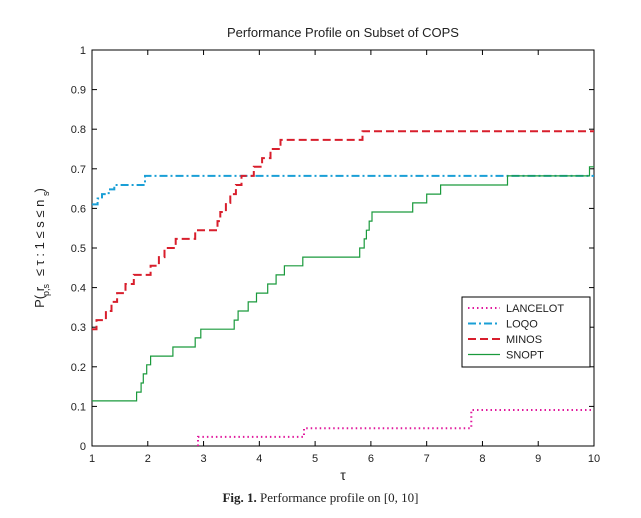 Image resolution: width=641 pixels, height=518 pixels. What do you see at coordinates (482, 459) in the screenshot?
I see `x-tick-label: 8` at bounding box center [482, 459].